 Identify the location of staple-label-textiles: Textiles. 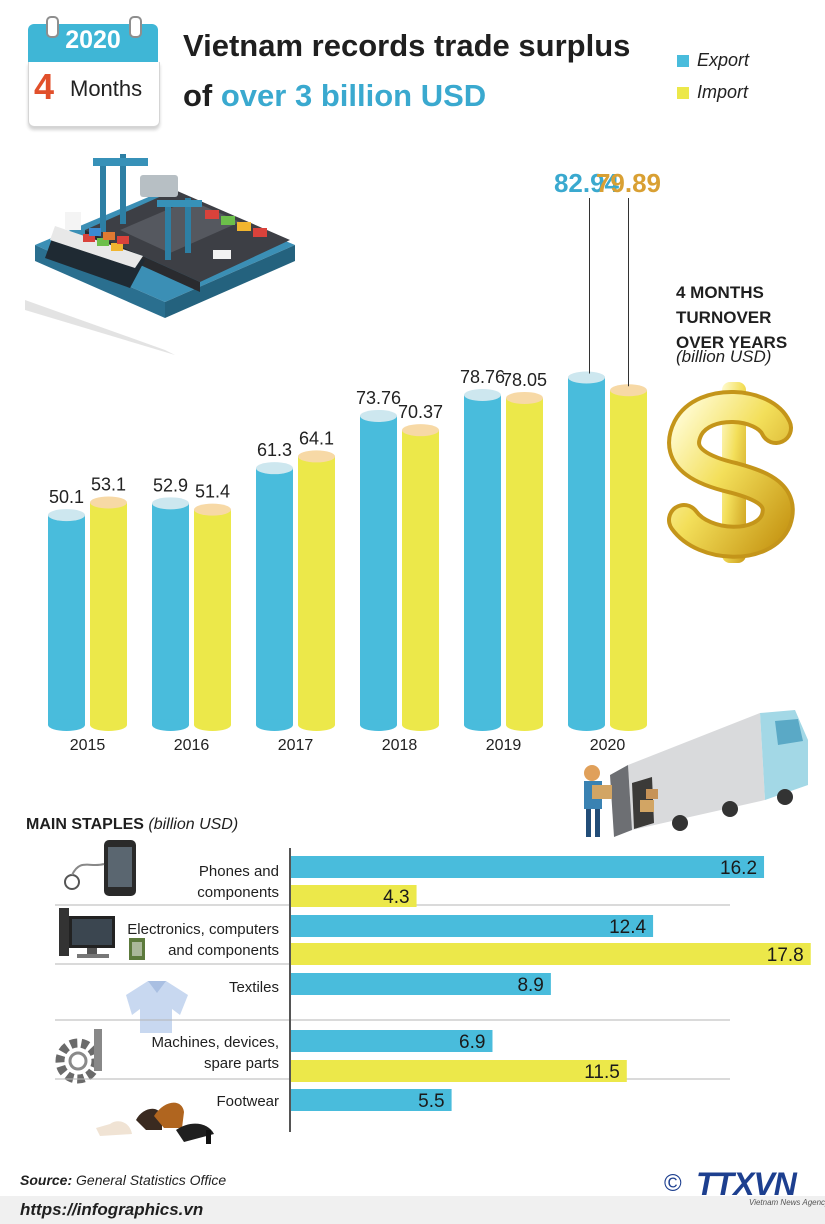
(254, 987).